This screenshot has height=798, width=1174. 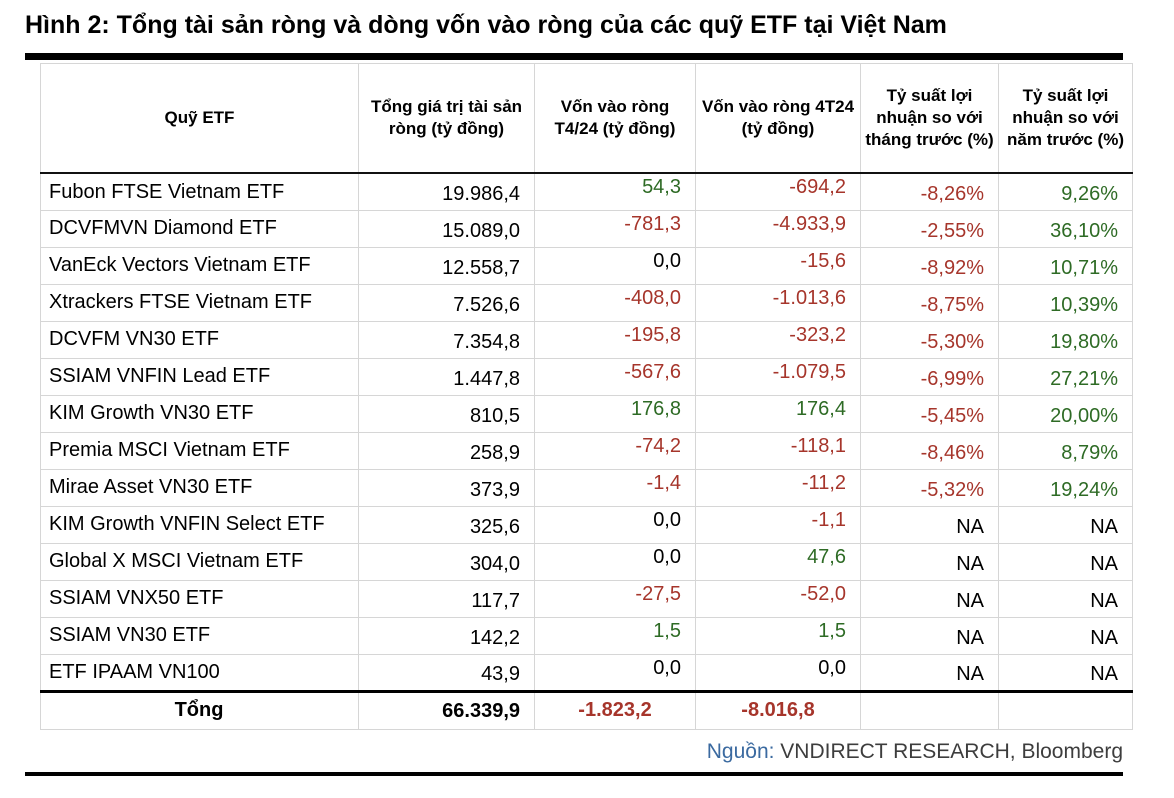 What do you see at coordinates (778, 672) in the screenshot?
I see `cell-flow-4m: 0,0` at bounding box center [778, 672].